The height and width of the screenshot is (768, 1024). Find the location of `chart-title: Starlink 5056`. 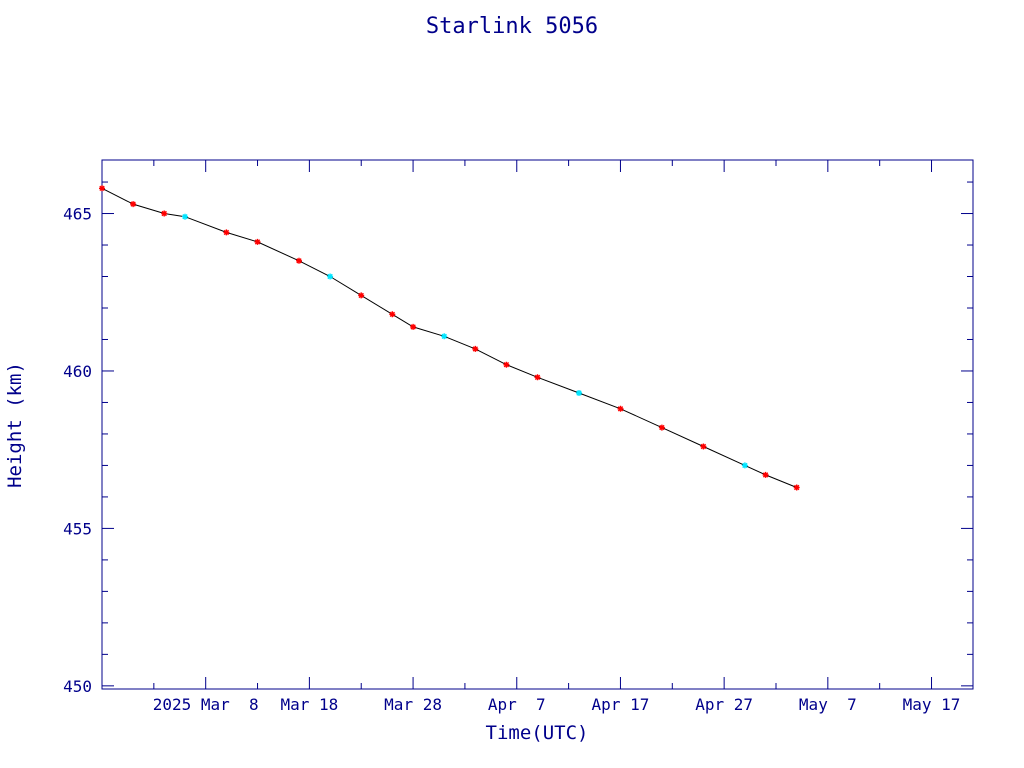

chart-title: Starlink 5056 is located at coordinates (512, 26).